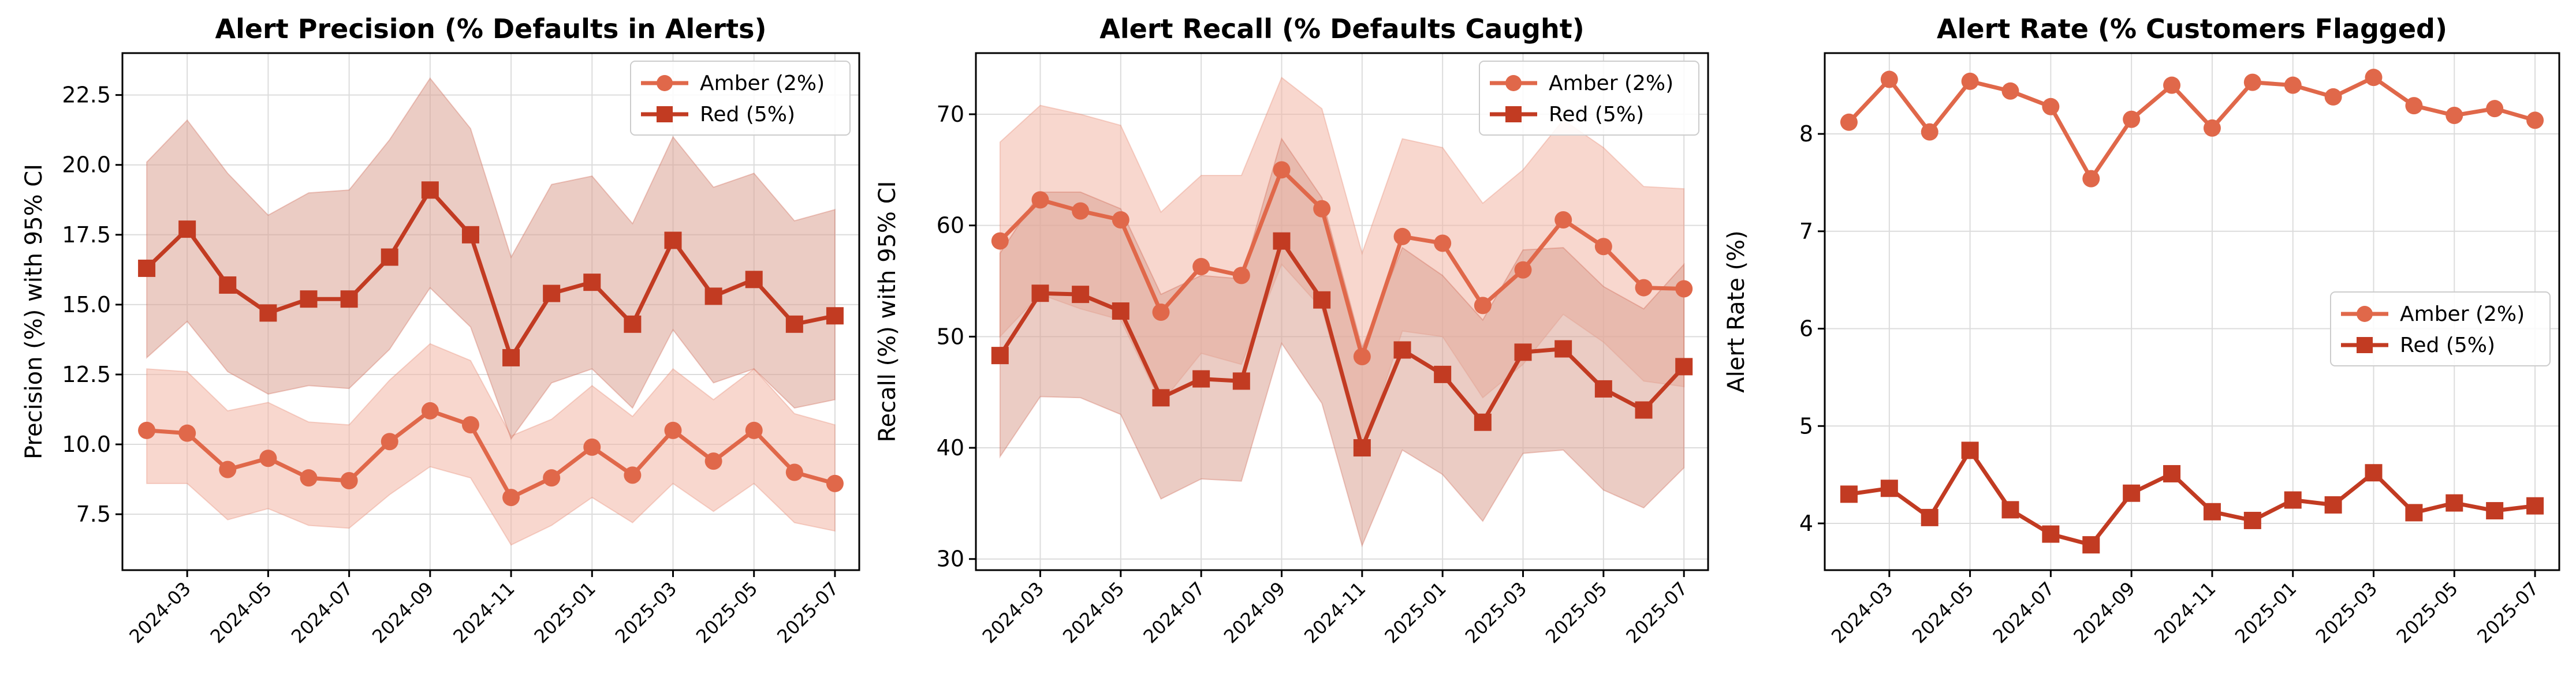 Image resolution: width=2576 pixels, height=674 pixels. What do you see at coordinates (1806, 232) in the screenshot?
I see `y-tick-label: 7` at bounding box center [1806, 232].